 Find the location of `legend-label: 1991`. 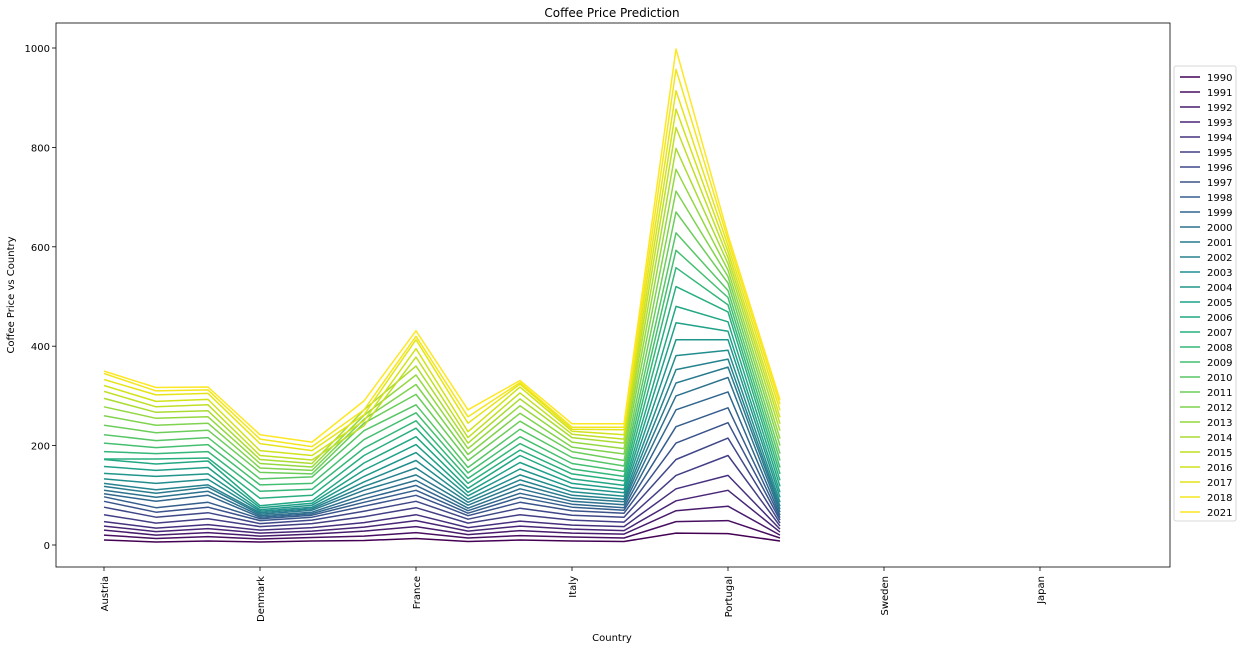

legend-label: 1991 is located at coordinates (1219, 93).